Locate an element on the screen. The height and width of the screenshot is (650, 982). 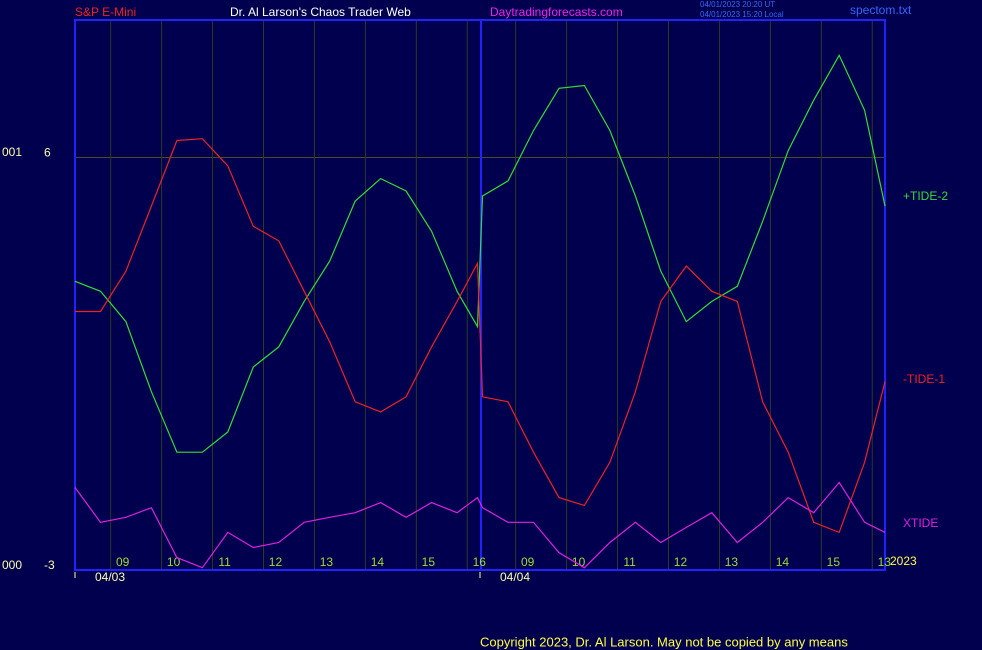
file-name: spectom.txt is located at coordinates (881, 10).